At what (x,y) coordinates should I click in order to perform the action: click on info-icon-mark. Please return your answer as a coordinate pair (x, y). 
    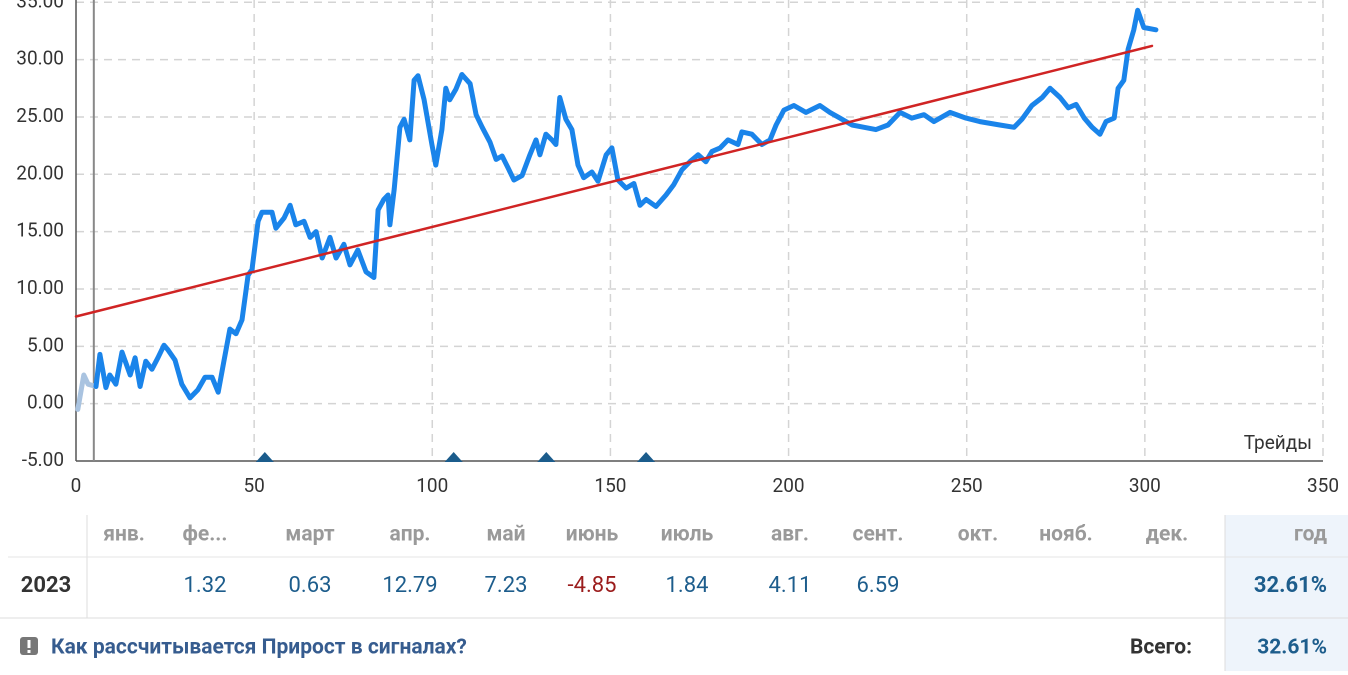
    Looking at the image, I should click on (29, 644).